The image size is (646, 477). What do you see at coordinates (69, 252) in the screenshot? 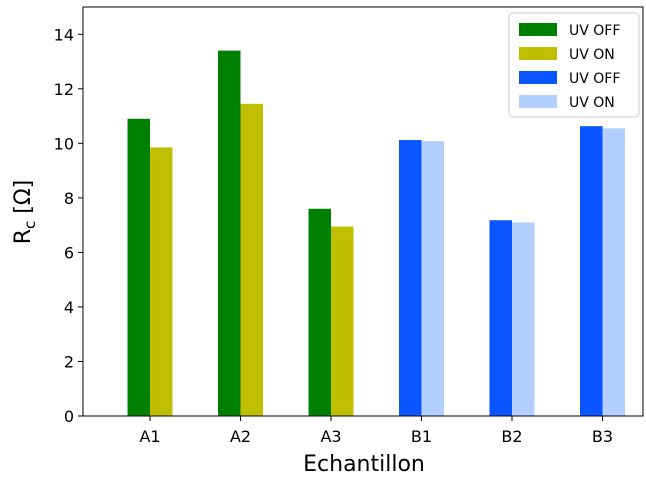
I see `y-tick-label: 6` at bounding box center [69, 252].